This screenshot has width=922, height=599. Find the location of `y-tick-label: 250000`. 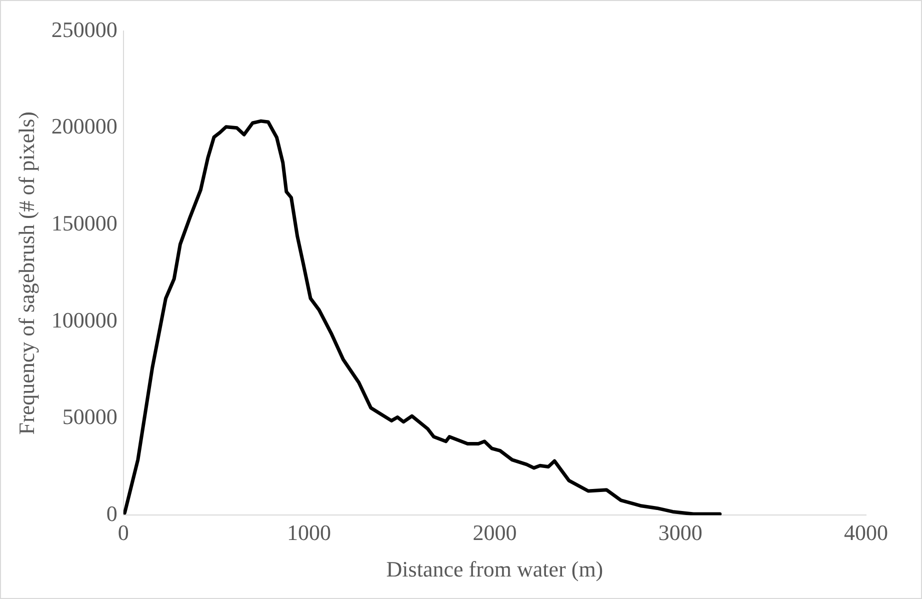

y-tick-label: 250000 is located at coordinates (84, 29).